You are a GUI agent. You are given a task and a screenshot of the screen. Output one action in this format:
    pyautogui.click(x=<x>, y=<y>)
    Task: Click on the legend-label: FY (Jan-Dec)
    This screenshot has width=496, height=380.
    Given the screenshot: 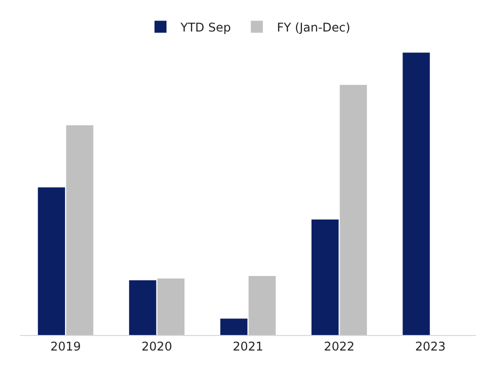 What is the action you would take?
    pyautogui.click(x=313, y=27)
    